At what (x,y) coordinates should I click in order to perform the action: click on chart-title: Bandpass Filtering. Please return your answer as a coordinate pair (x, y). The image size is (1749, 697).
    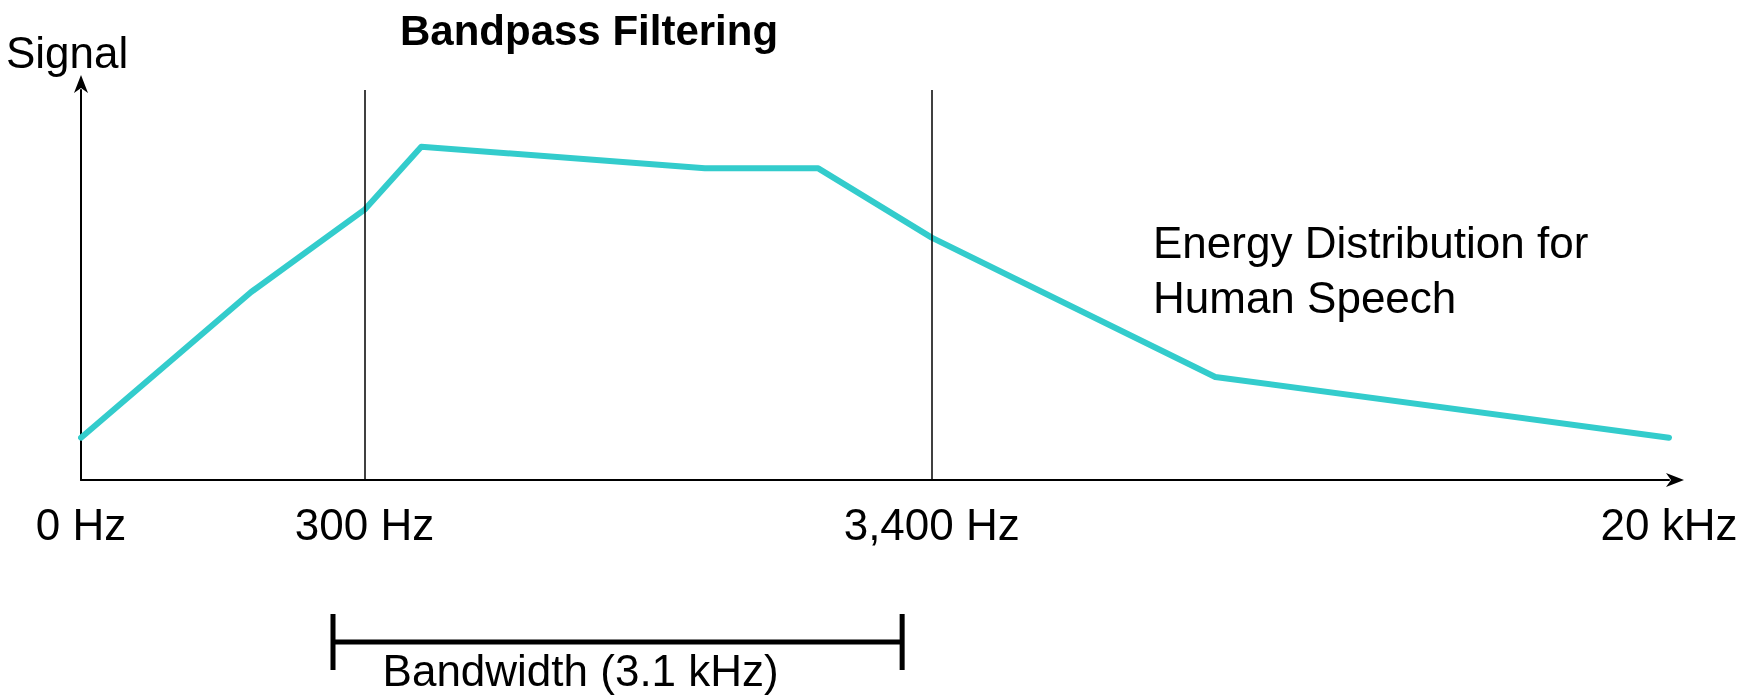
    Looking at the image, I should click on (589, 30).